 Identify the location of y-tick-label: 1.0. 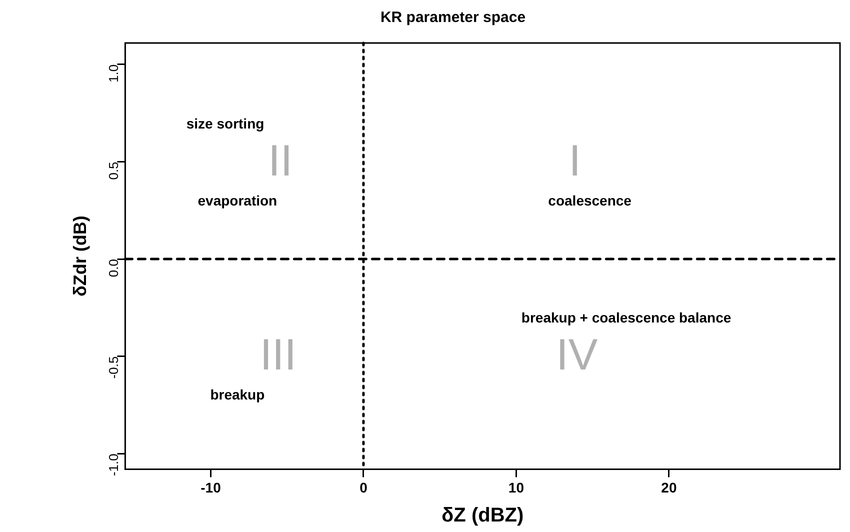
(113, 73).